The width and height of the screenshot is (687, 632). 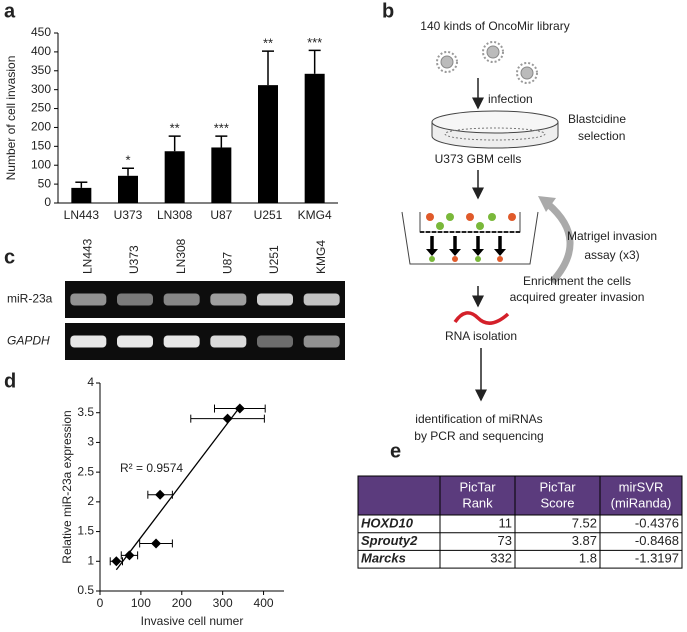 What do you see at coordinates (41, 32) in the screenshot?
I see `y-tick-label: 450` at bounding box center [41, 32].